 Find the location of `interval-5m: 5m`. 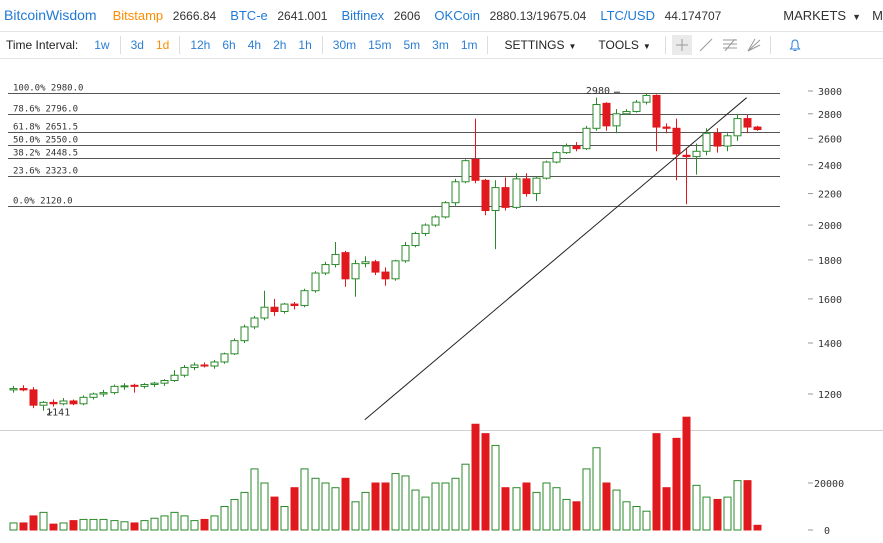

interval-5m: 5m is located at coordinates (412, 45).